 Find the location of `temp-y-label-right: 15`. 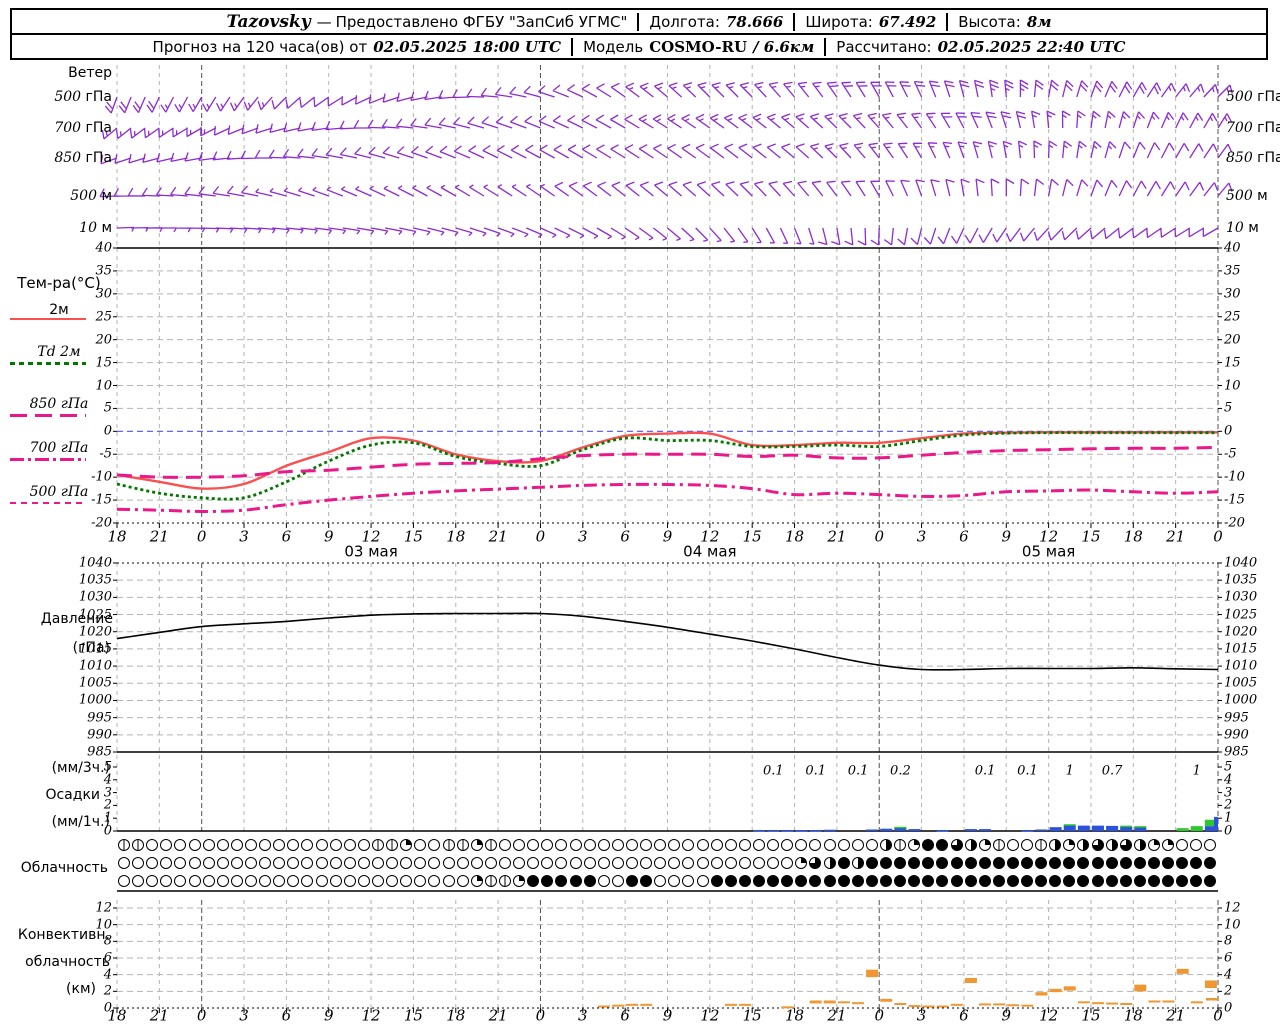

temp-y-label-right: 15 is located at coordinates (1232, 363).